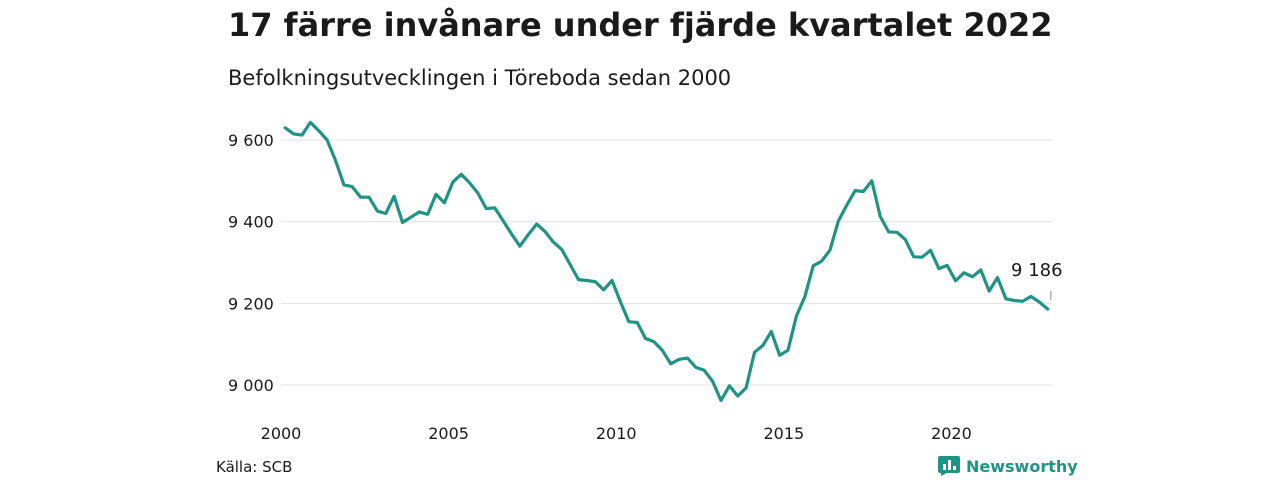 The height and width of the screenshot is (480, 1280). I want to click on bar-chart-logo-icon, so click(949, 466).